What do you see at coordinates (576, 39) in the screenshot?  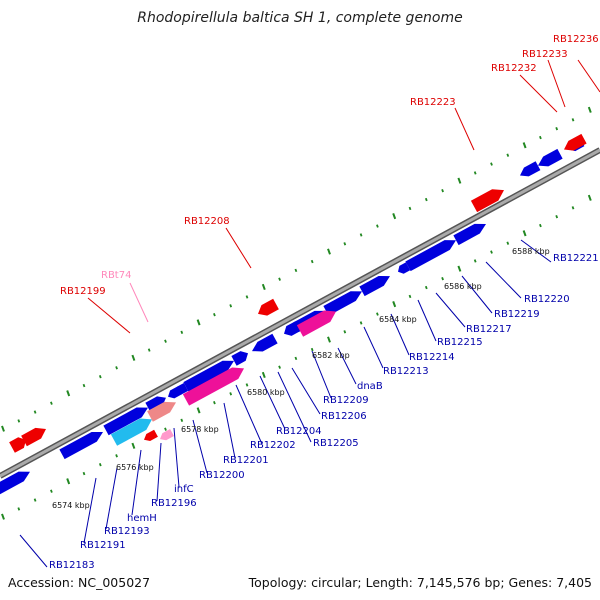 I see `gene-label: RB12236` at bounding box center [576, 39].